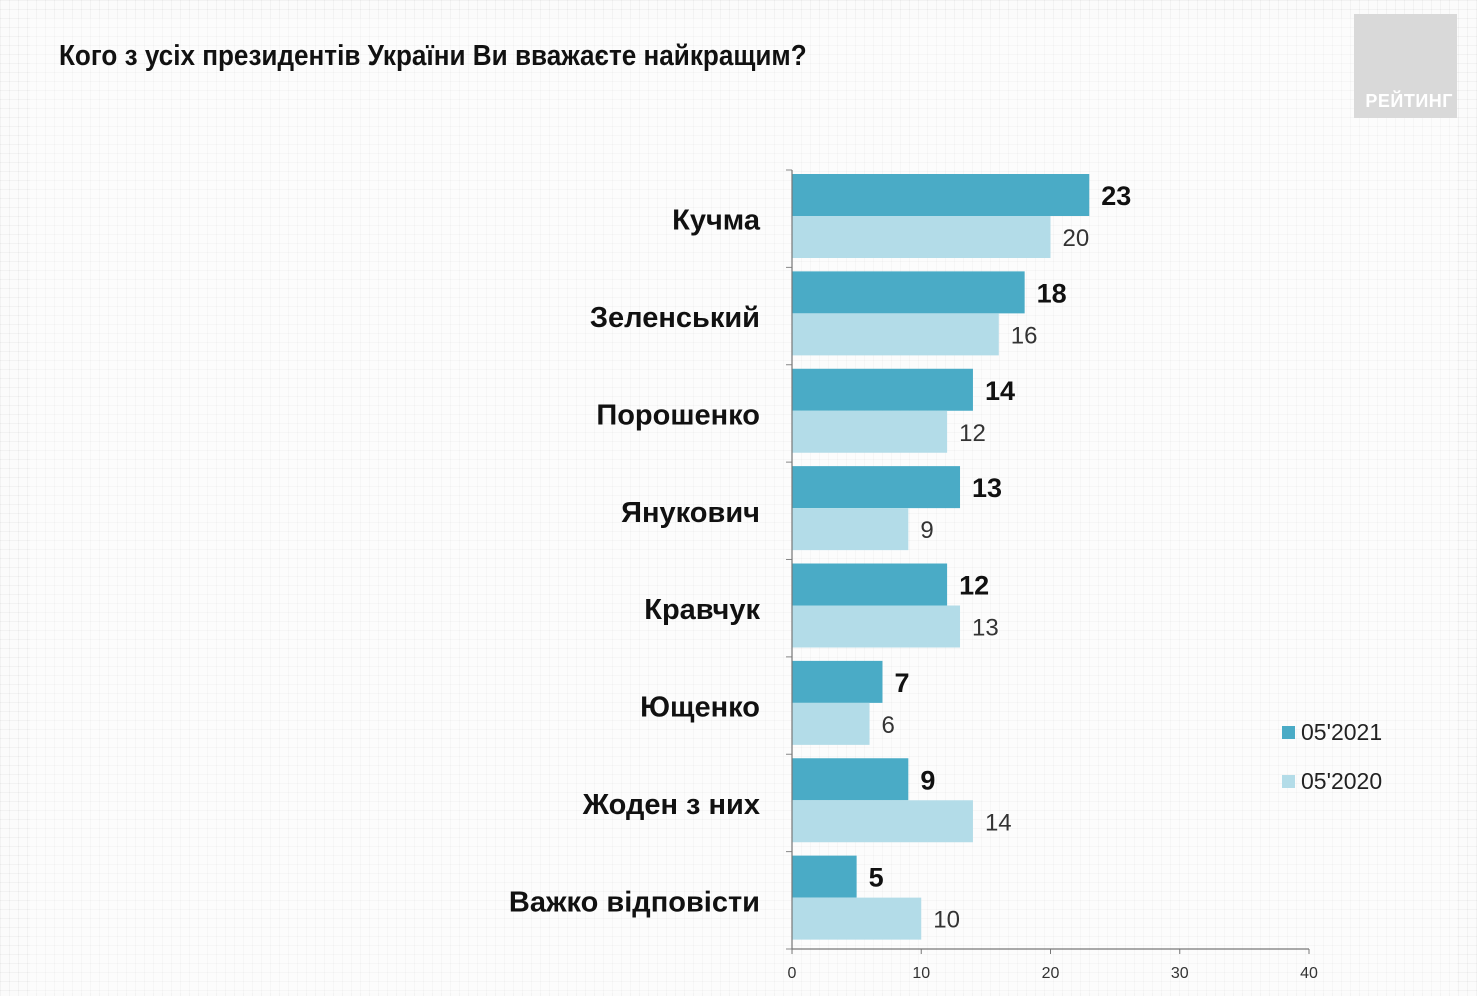 This screenshot has height=996, width=1477. Describe the element at coordinates (927, 780) in the screenshot. I see `data-label-2021: 9` at that location.